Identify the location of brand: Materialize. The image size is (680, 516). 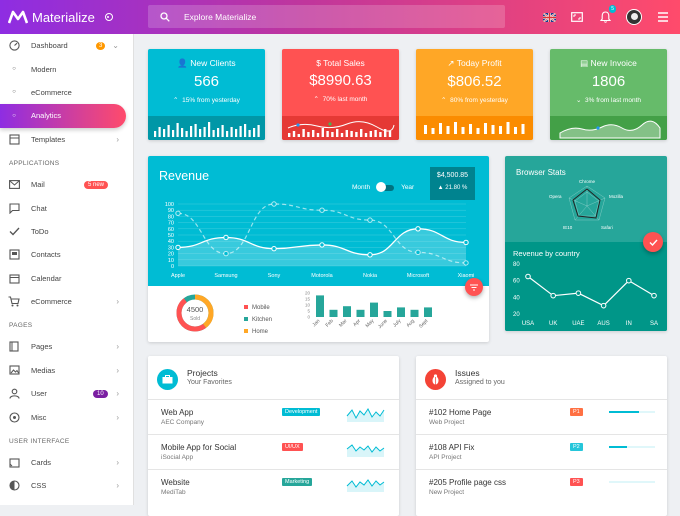
(60, 17).